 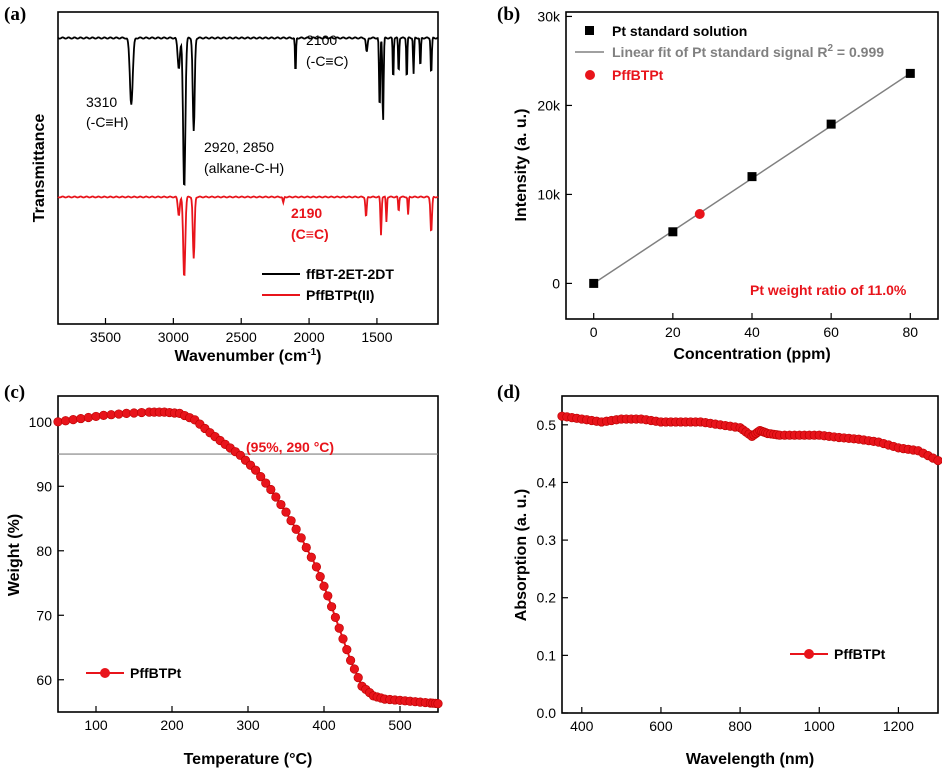 I want to click on panel-b-ytick-label: 20k, so click(x=549, y=105).